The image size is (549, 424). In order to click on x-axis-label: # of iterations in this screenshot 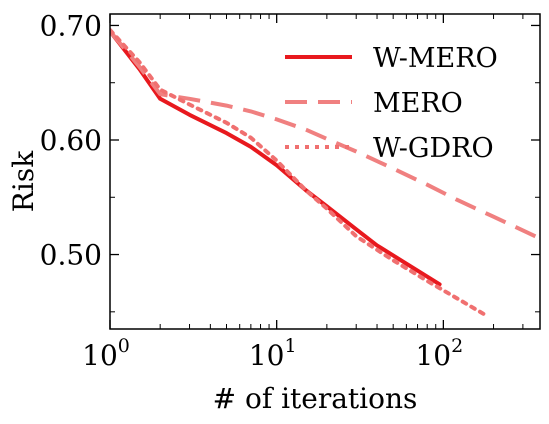, I will do `click(315, 398)`.